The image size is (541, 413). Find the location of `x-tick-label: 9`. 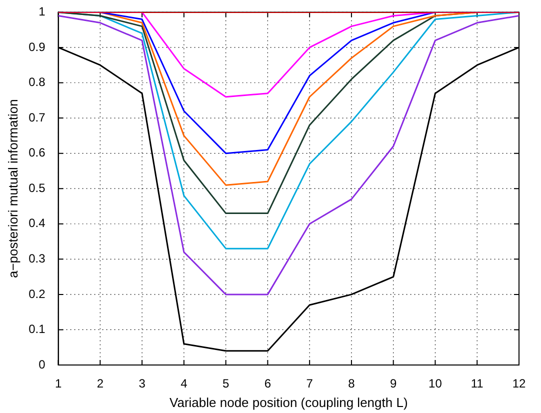

x-tick-label: 9 is located at coordinates (394, 383).